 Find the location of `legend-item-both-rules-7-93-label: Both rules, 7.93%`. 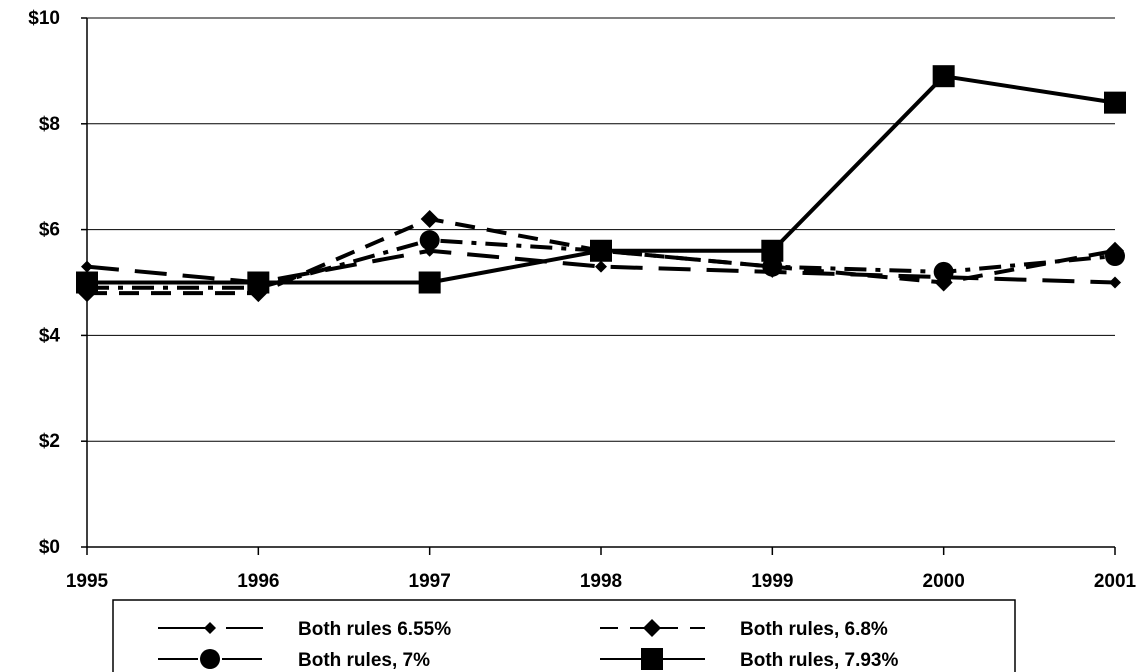

legend-item-both-rules-7-93-label: Both rules, 7.93% is located at coordinates (819, 660).